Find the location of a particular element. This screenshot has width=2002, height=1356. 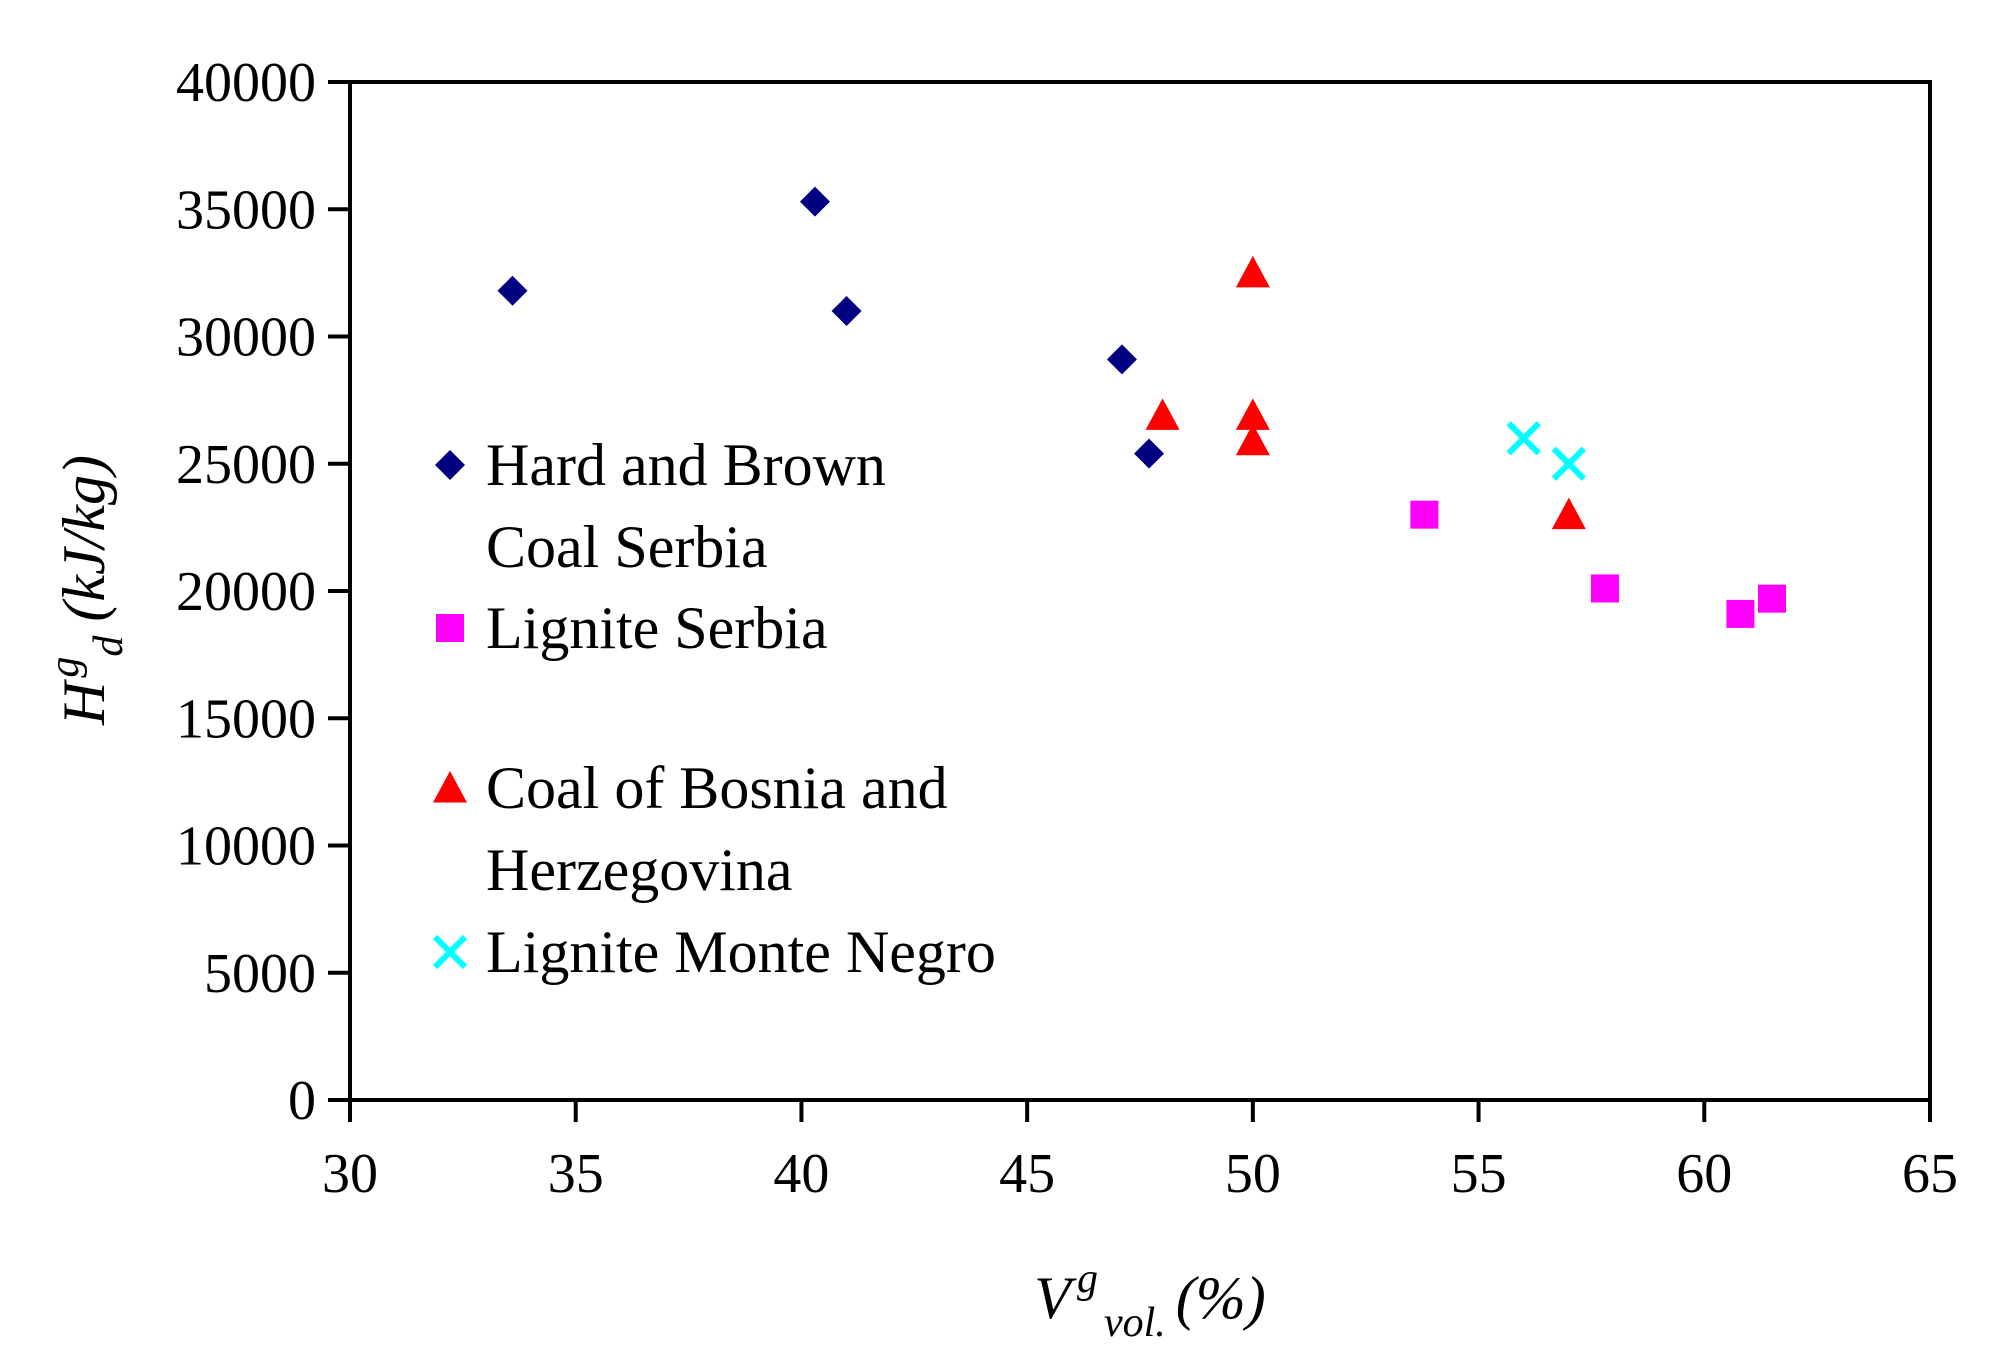

legend-marker-square is located at coordinates (450, 628).